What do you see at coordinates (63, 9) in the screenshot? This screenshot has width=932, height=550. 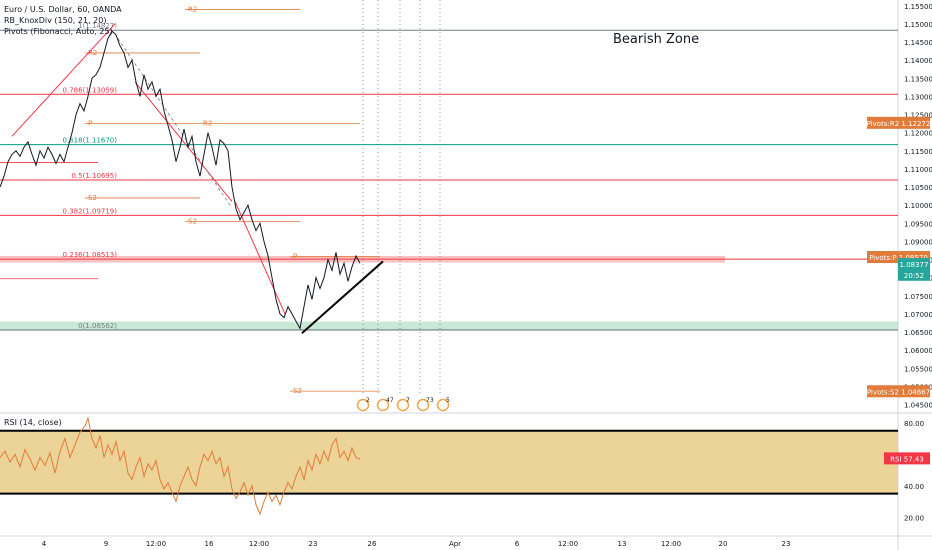 I see `symbol-title: Euro / U.S. Dollar, 60, OANDA` at bounding box center [63, 9].